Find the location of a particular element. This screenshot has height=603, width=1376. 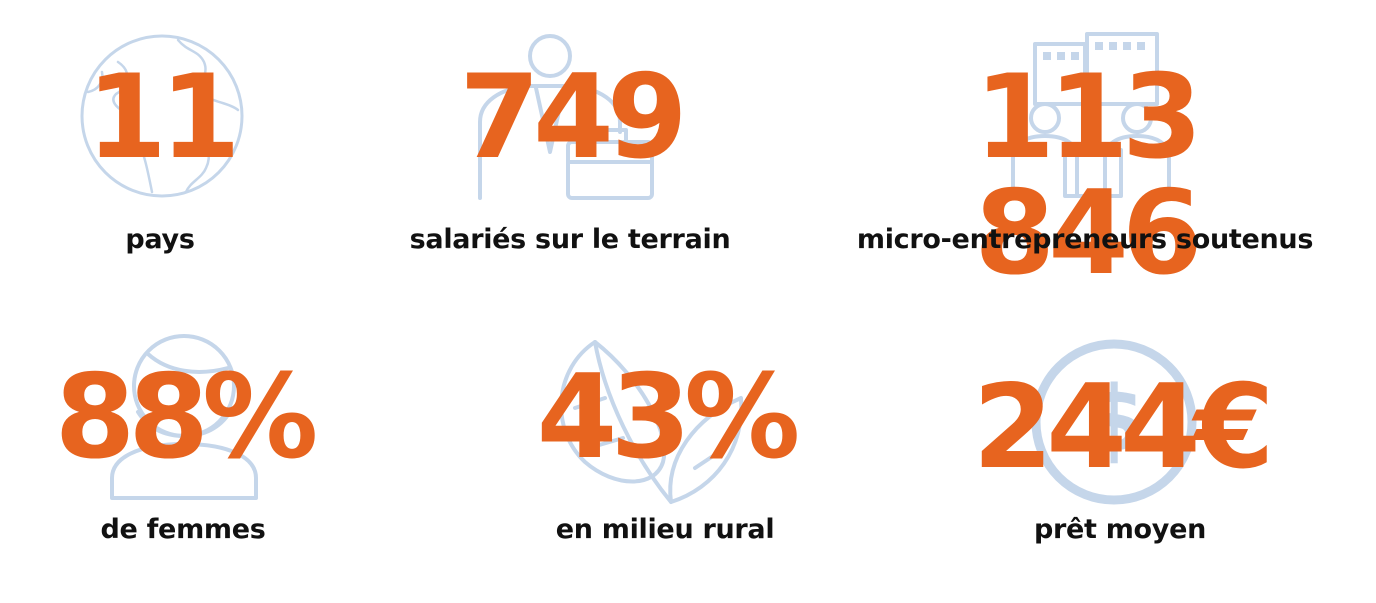

globe-icon is located at coordinates (162, 116).